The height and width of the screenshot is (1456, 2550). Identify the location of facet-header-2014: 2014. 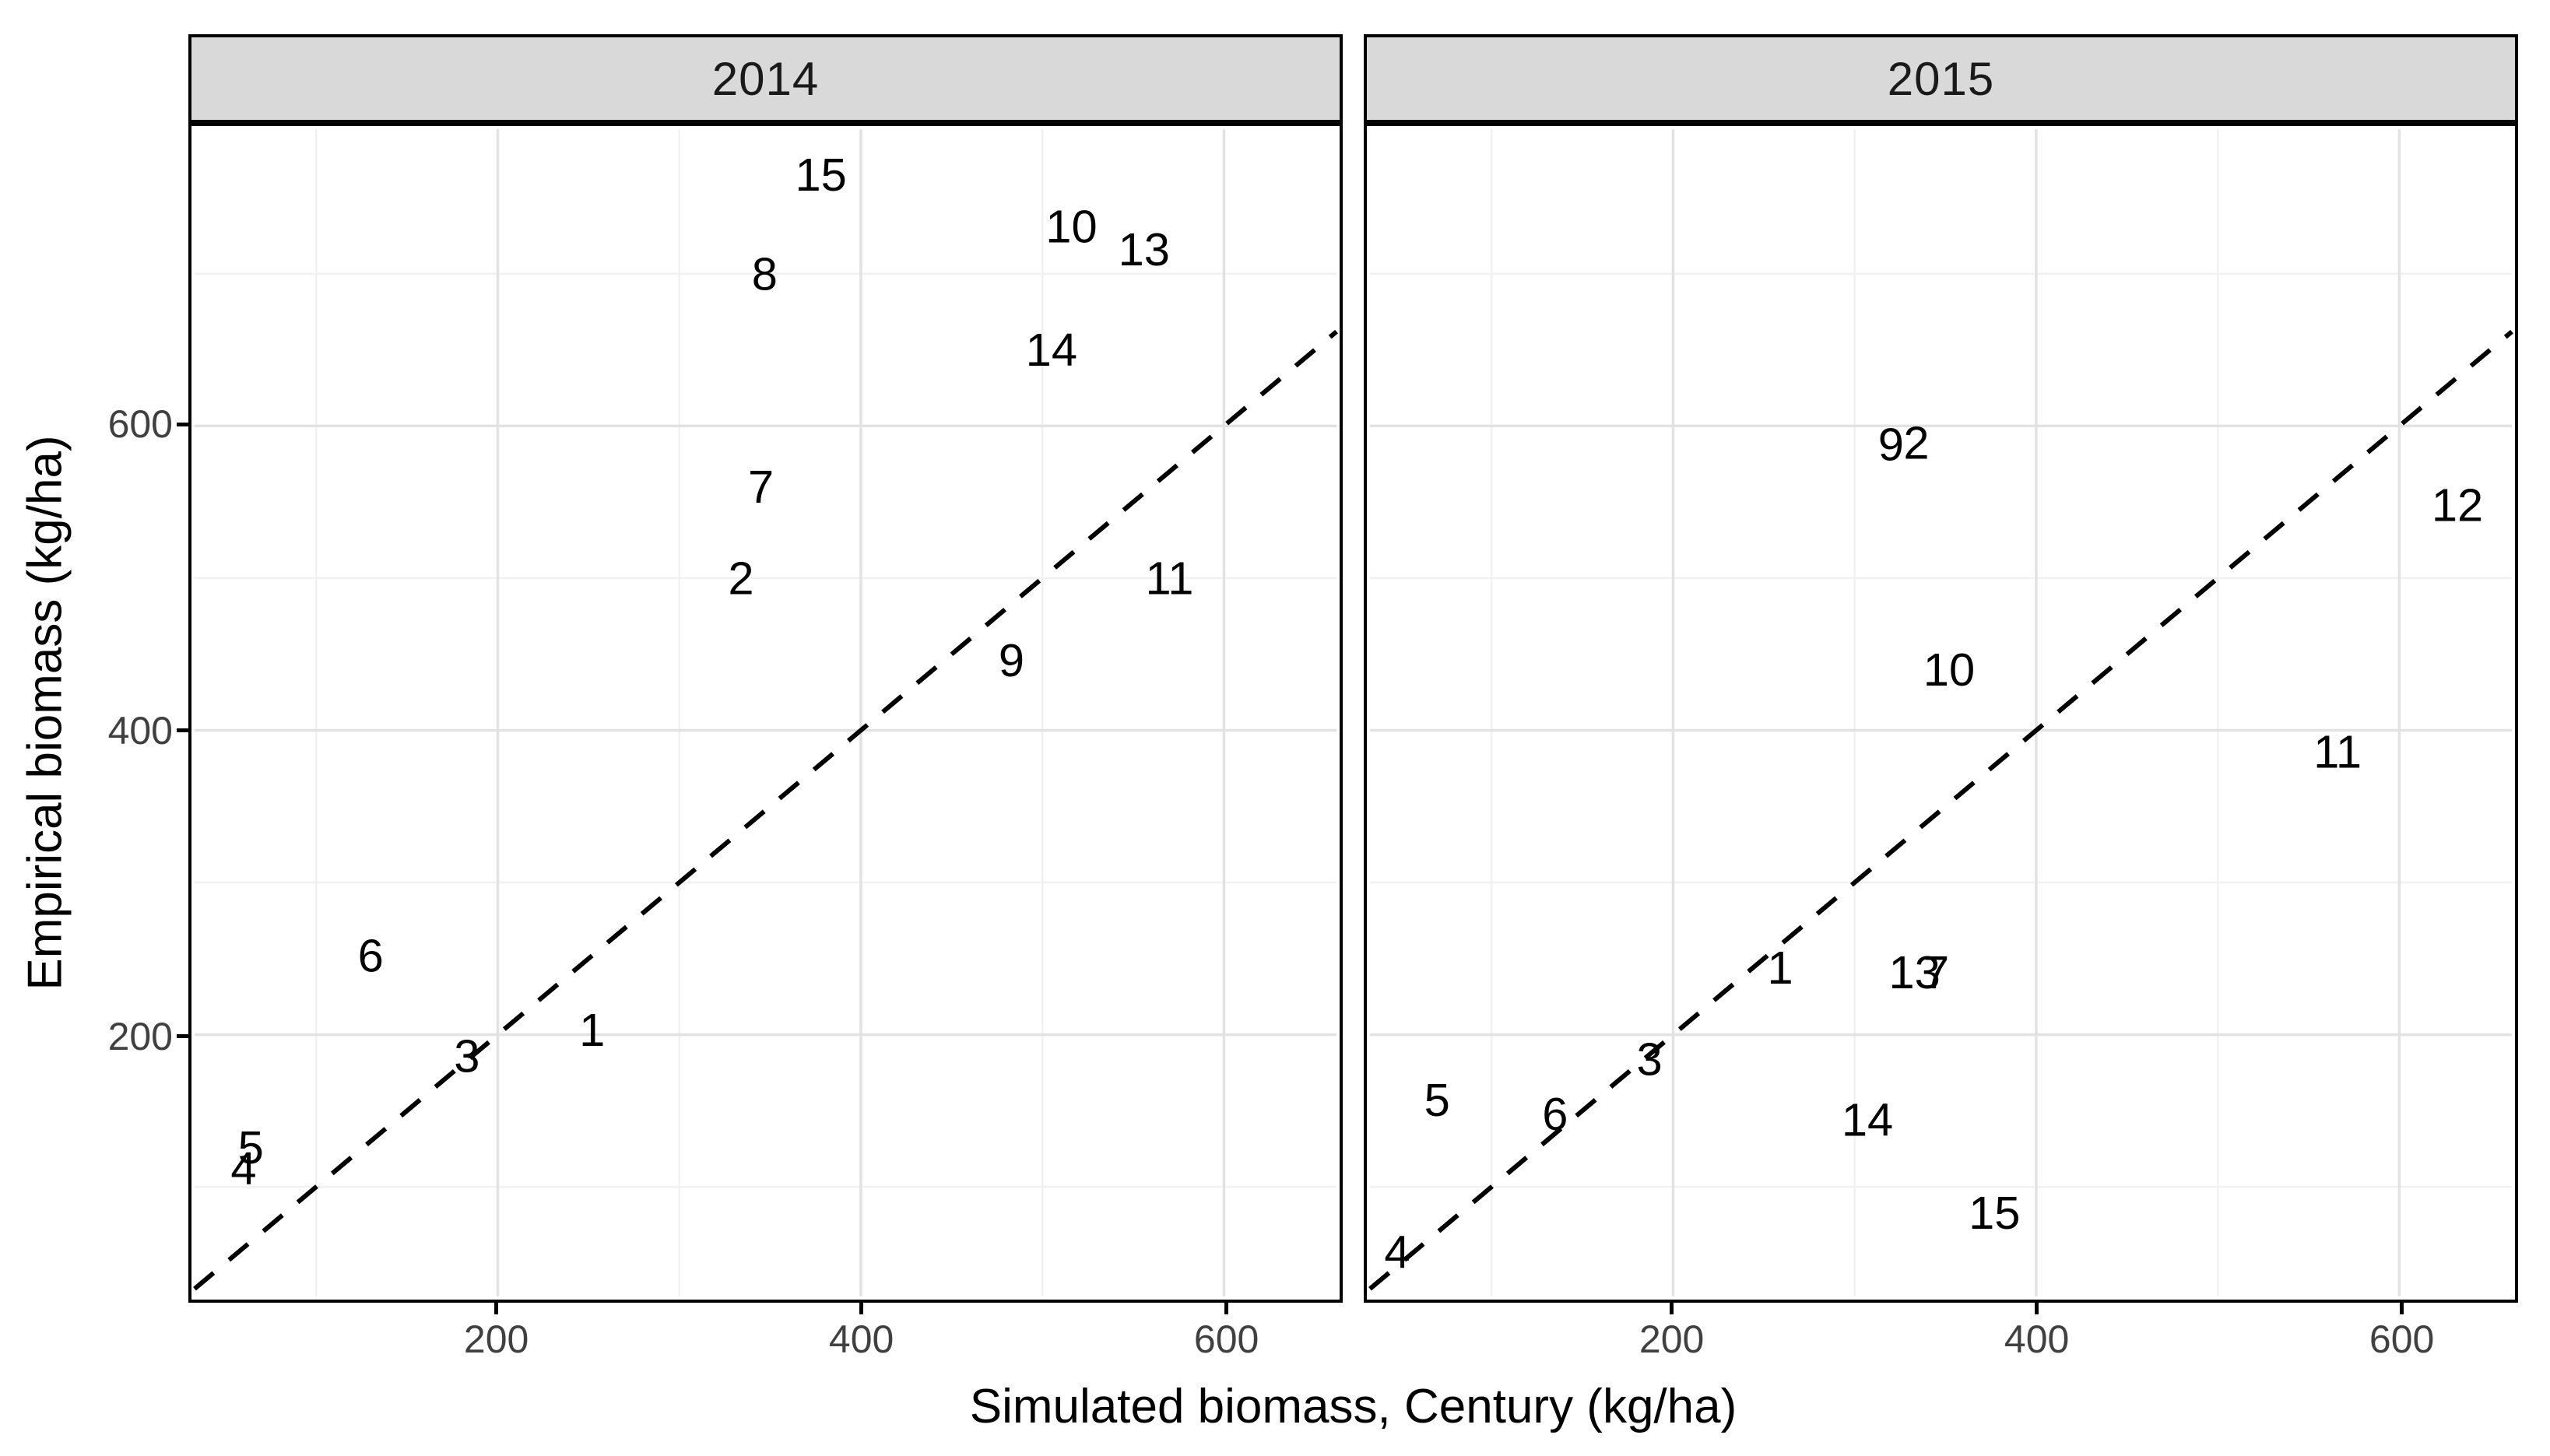
(765, 79).